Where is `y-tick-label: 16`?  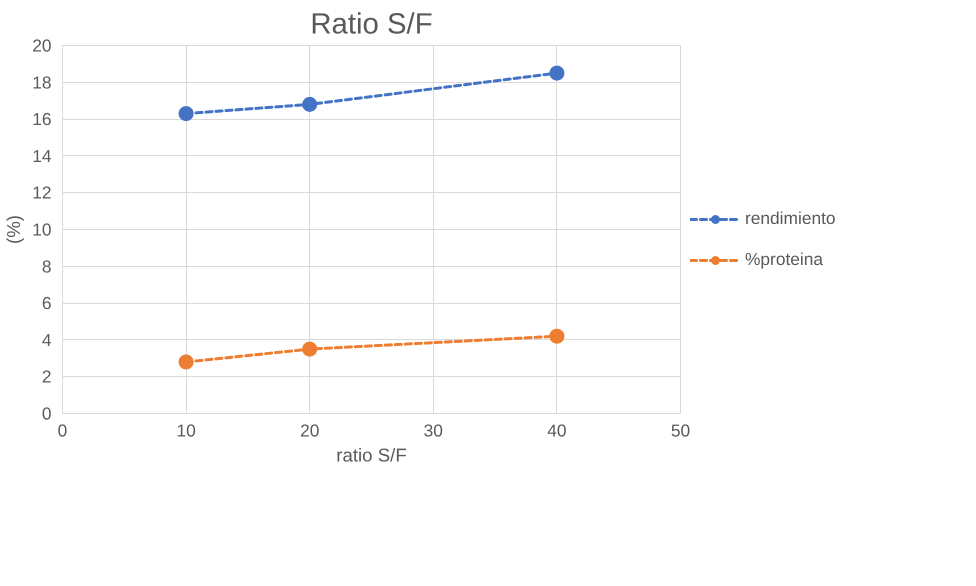 y-tick-label: 16 is located at coordinates (42, 119).